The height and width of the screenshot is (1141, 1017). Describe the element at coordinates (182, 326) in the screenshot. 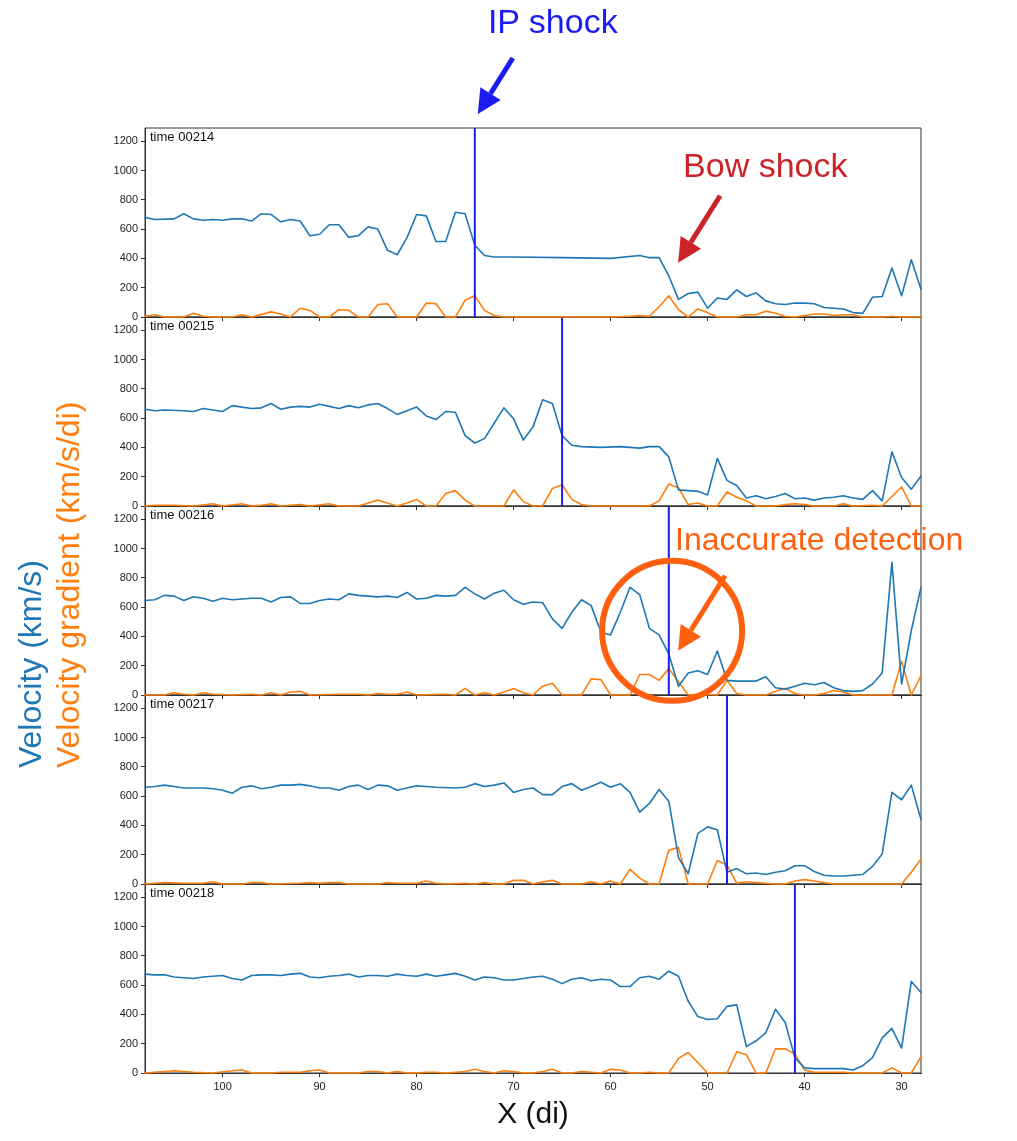

I see `annotation: time 00215` at that location.